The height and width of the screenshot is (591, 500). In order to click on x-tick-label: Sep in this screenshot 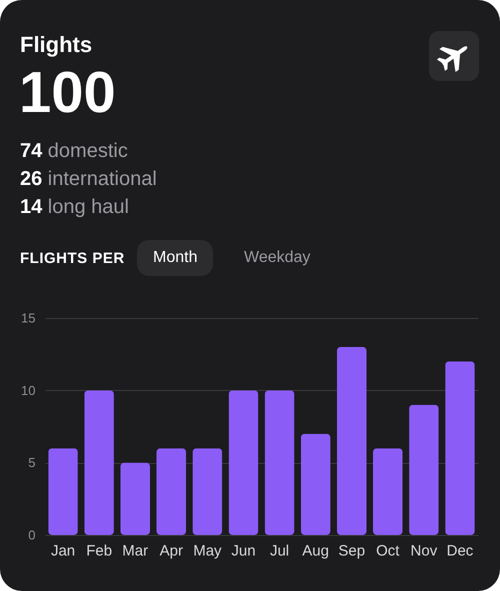, I will do `click(352, 551)`.